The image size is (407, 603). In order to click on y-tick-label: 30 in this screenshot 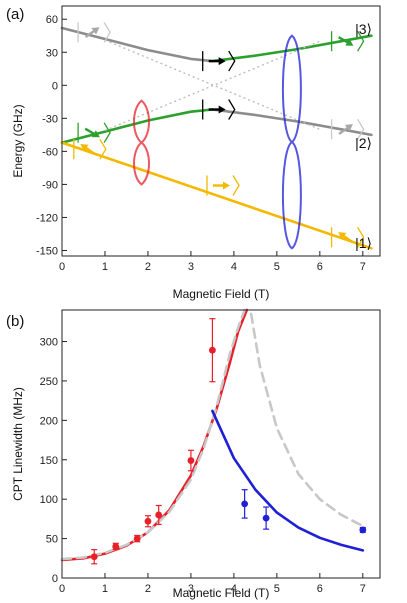, I will do `click(52, 53)`.